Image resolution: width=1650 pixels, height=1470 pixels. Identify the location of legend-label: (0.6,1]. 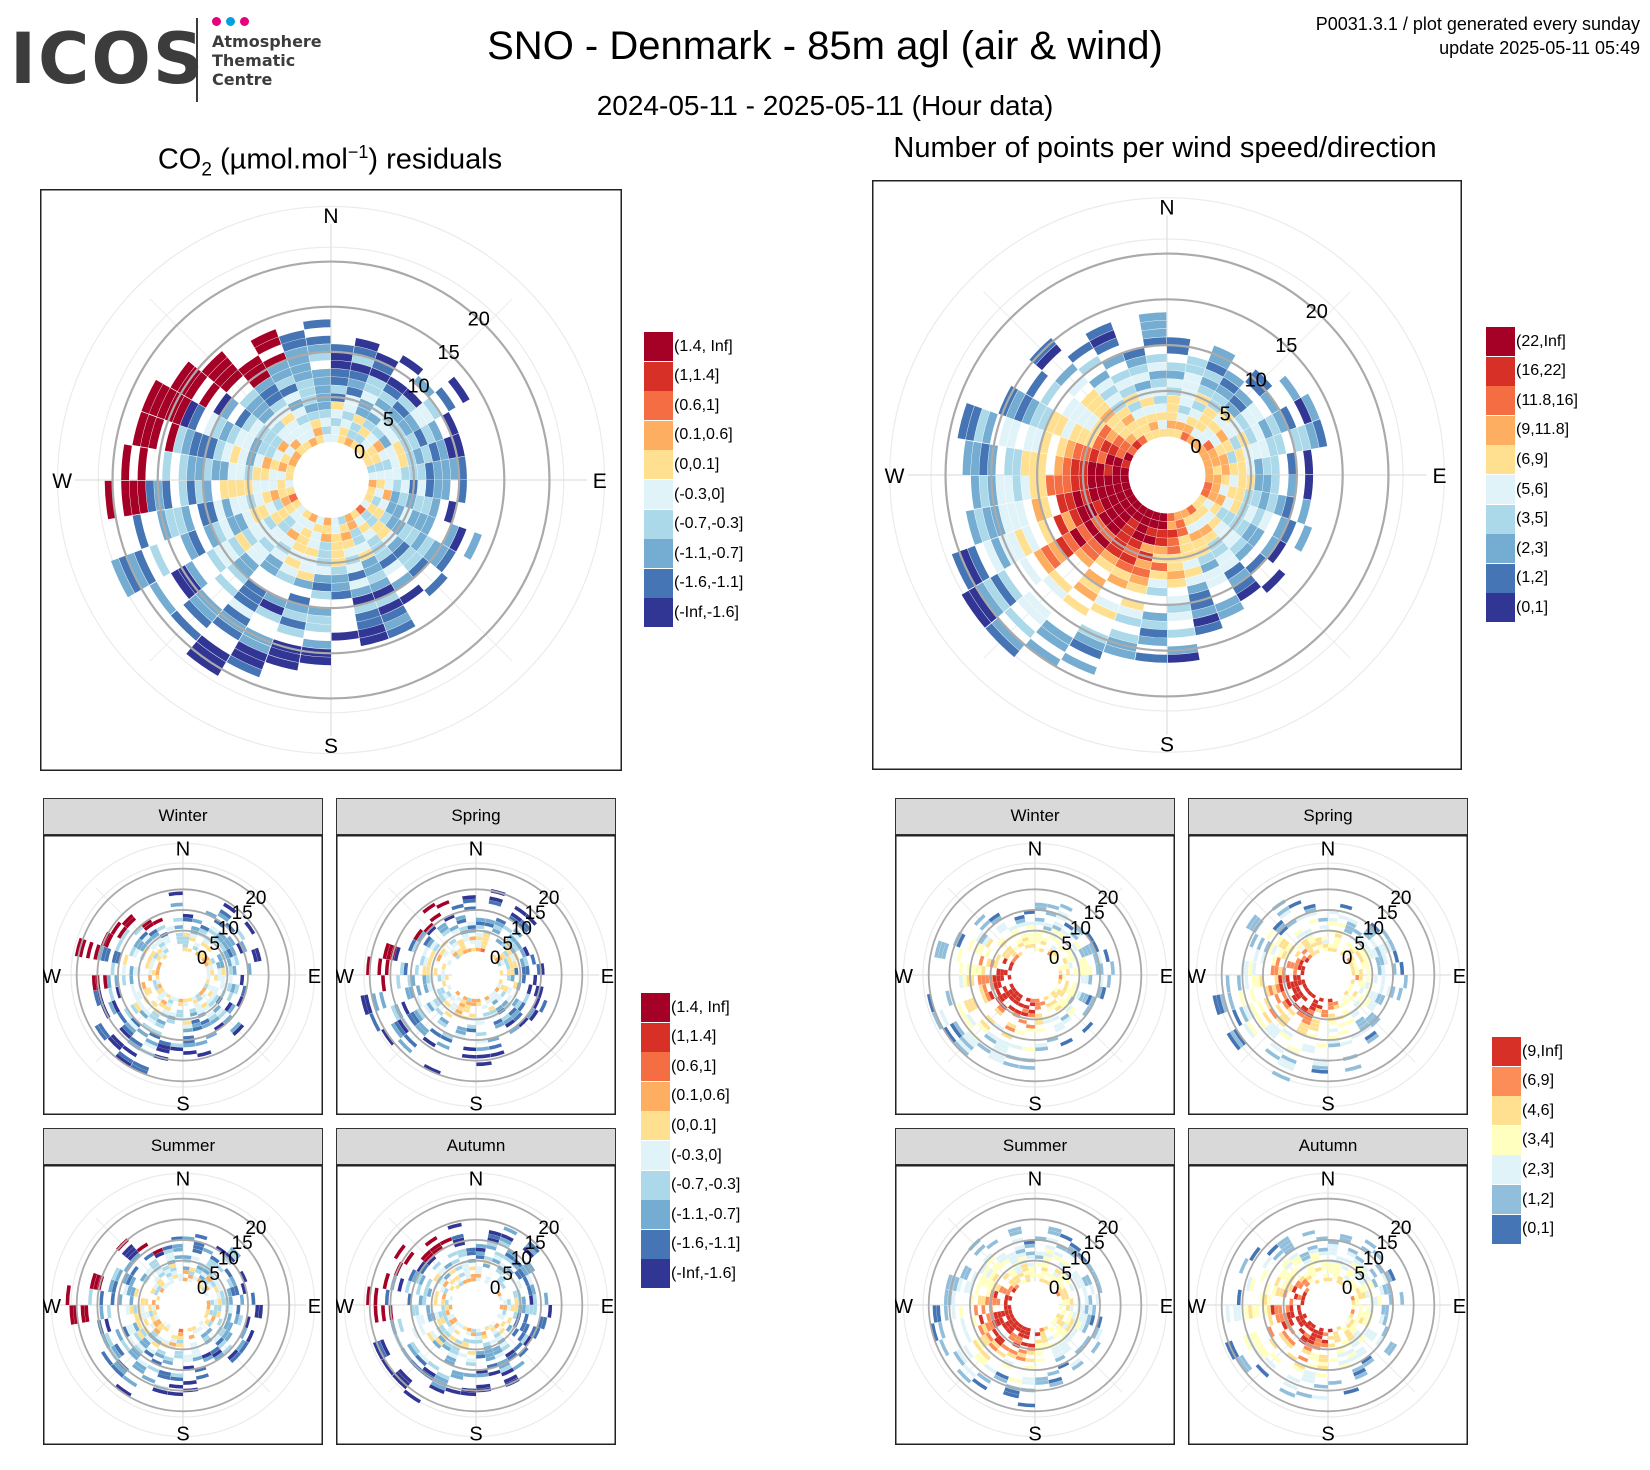
(697, 405).